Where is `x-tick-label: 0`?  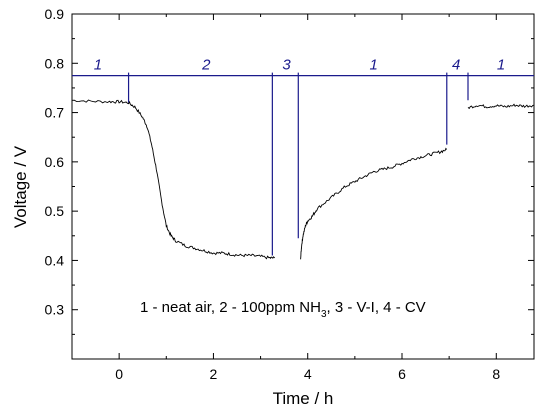 x-tick-label: 0 is located at coordinates (119, 374).